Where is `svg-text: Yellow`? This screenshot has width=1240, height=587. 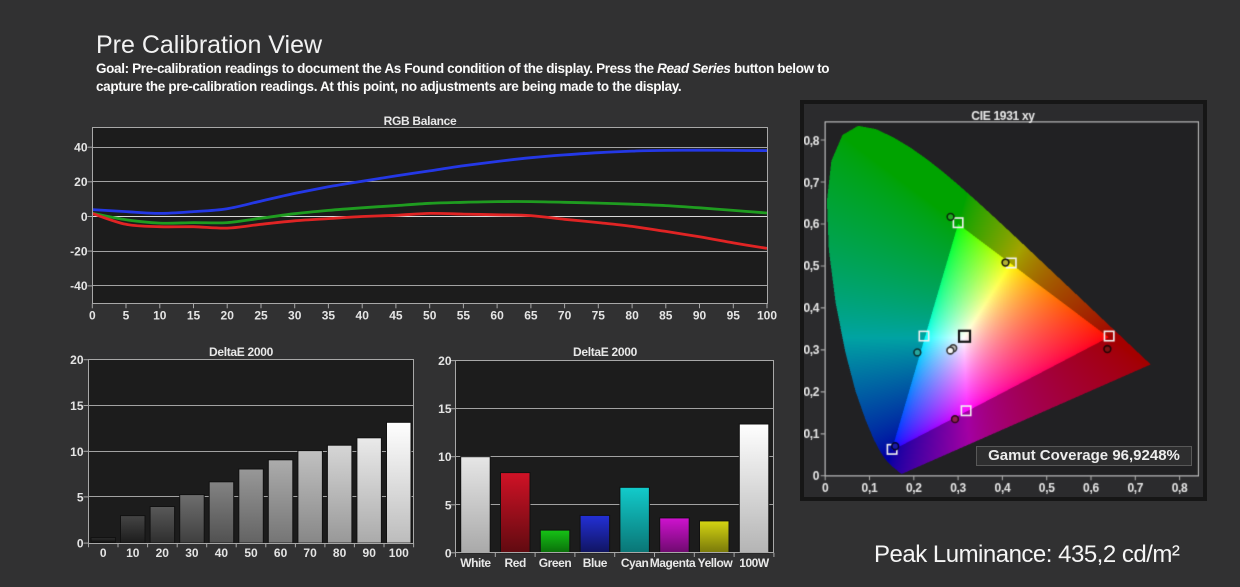
svg-text: Yellow is located at coordinates (716, 563).